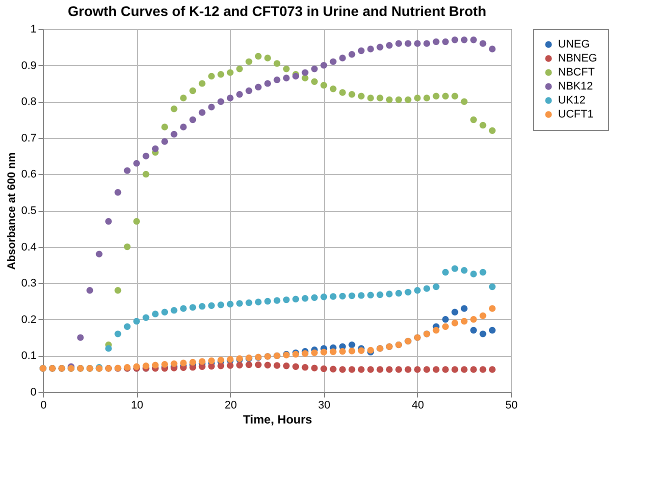 The width and height of the screenshot is (659, 493). Describe the element at coordinates (511, 406) in the screenshot. I see `x-tick-label: 50` at that location.